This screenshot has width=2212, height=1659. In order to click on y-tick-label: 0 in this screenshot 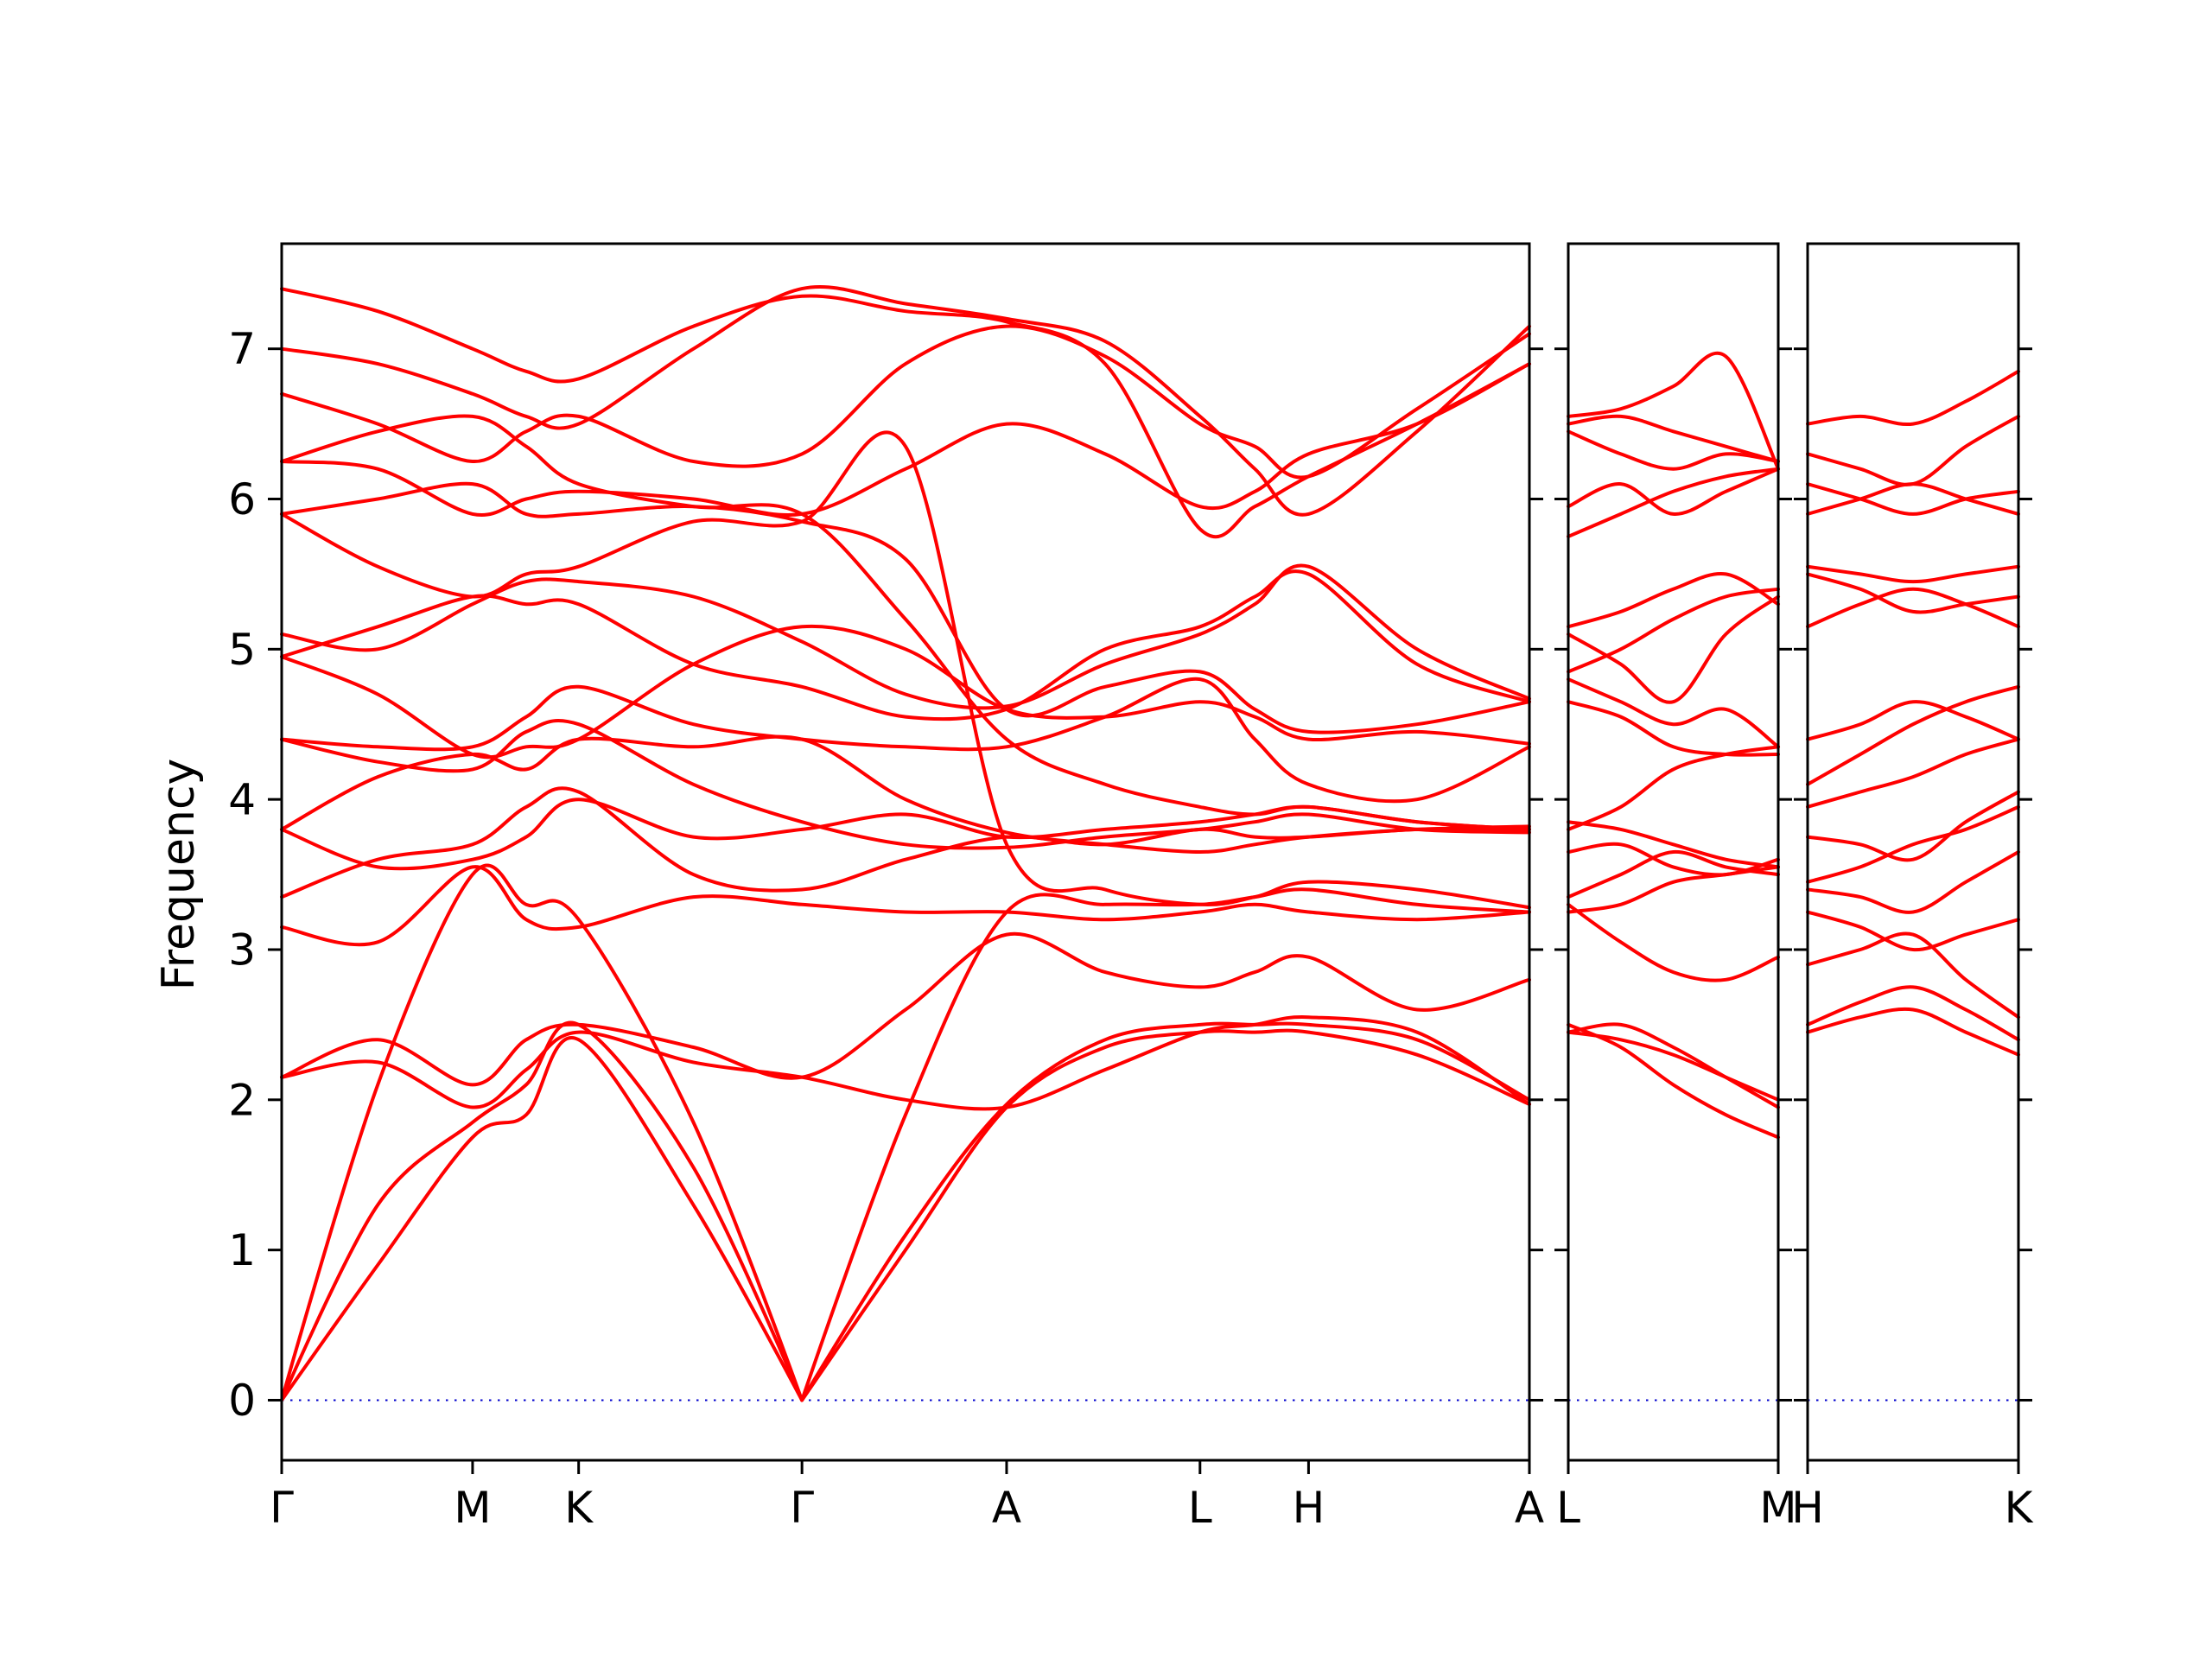, I will do `click(242, 1401)`.